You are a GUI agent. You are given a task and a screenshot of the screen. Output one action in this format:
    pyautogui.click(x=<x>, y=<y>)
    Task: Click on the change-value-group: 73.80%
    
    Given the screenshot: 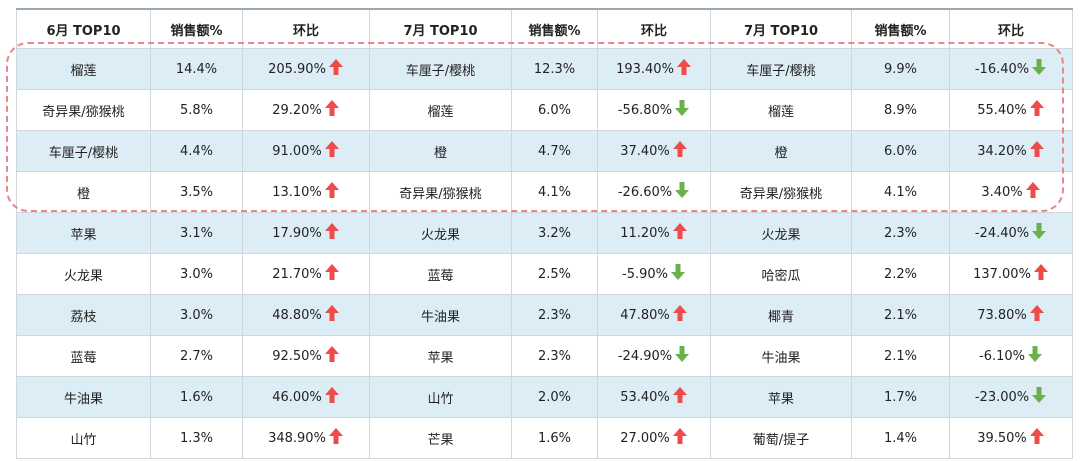 What is the action you would take?
    pyautogui.click(x=1011, y=315)
    